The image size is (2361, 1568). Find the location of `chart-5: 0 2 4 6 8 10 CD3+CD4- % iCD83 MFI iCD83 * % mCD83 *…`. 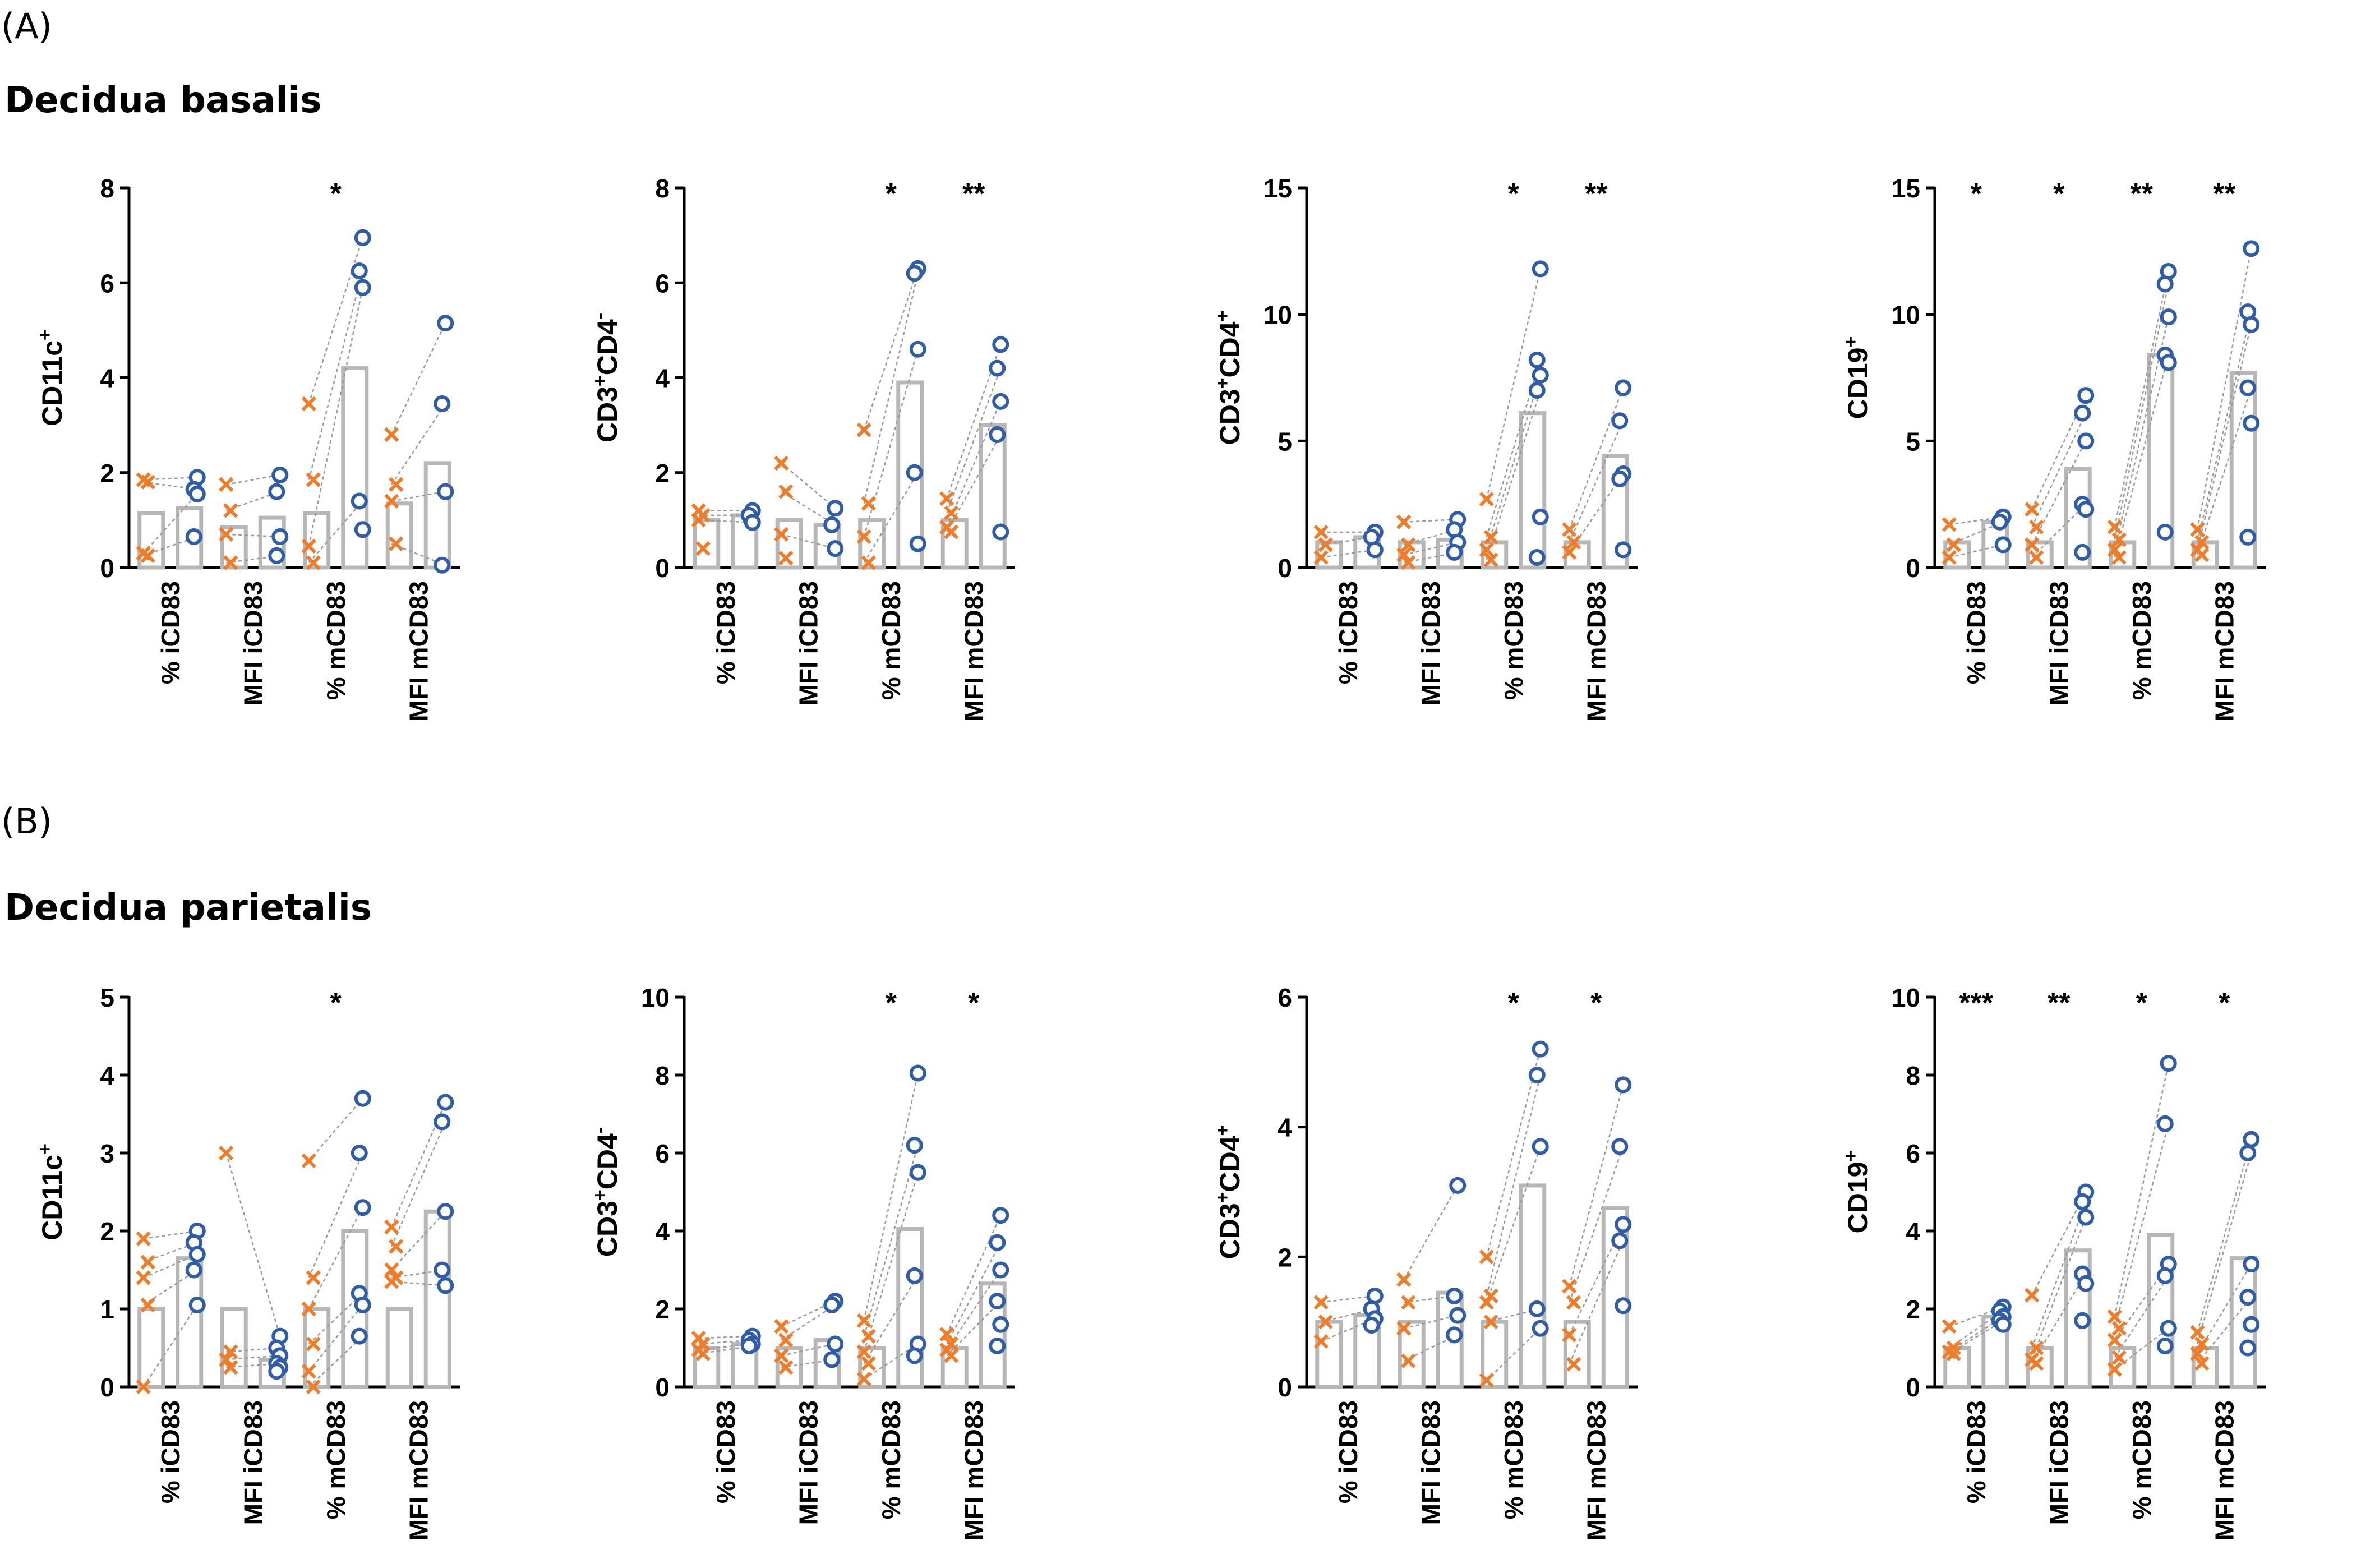

chart-5: 0 2 4 6 8 10 CD3+CD4- % iCD83 MFI iCD83 * % mCD83 *… is located at coordinates (802, 1262).